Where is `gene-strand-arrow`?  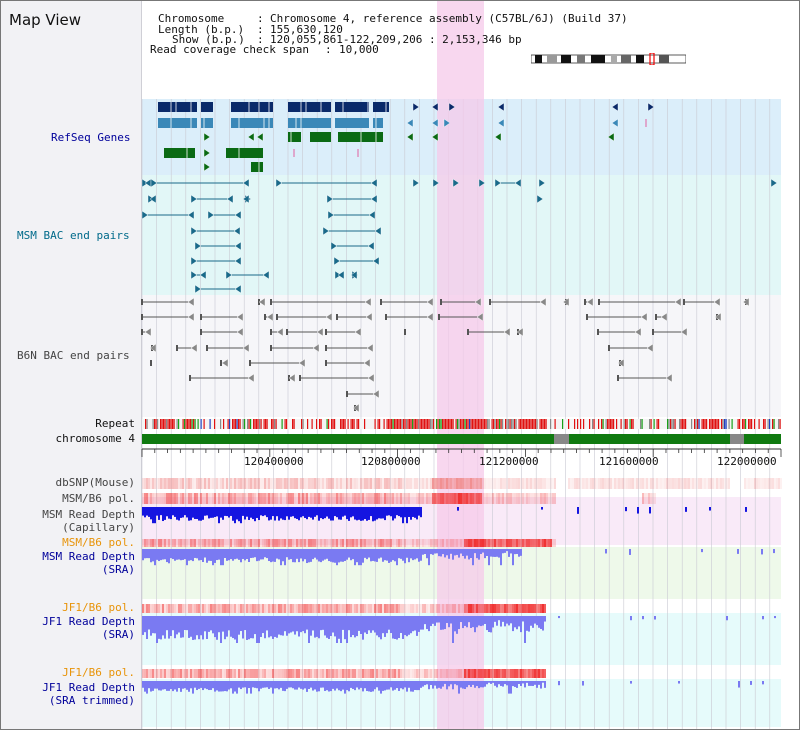
gene-strand-arrow is located at coordinates (207, 167).